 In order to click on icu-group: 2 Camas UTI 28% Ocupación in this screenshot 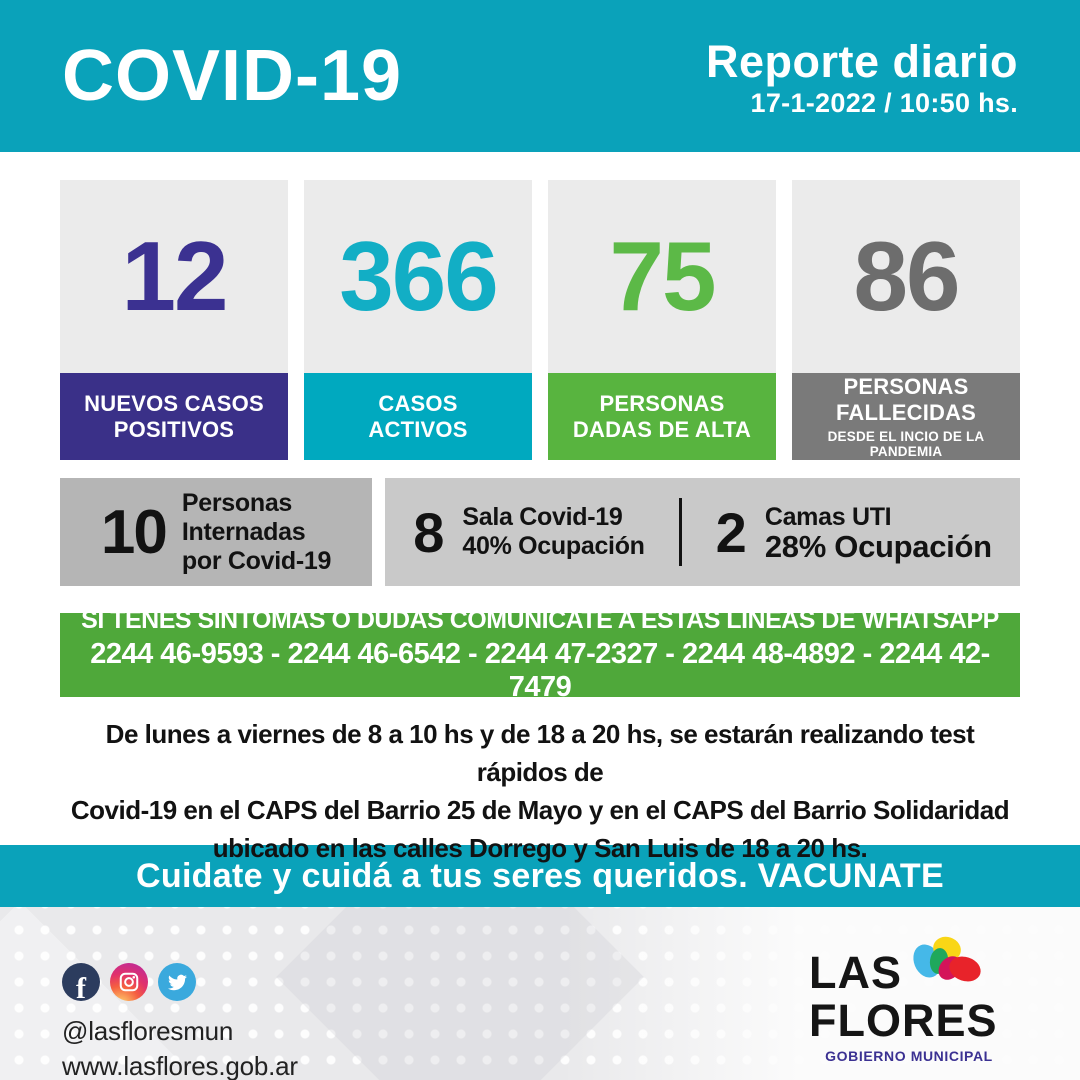, I will do `click(854, 532)`.